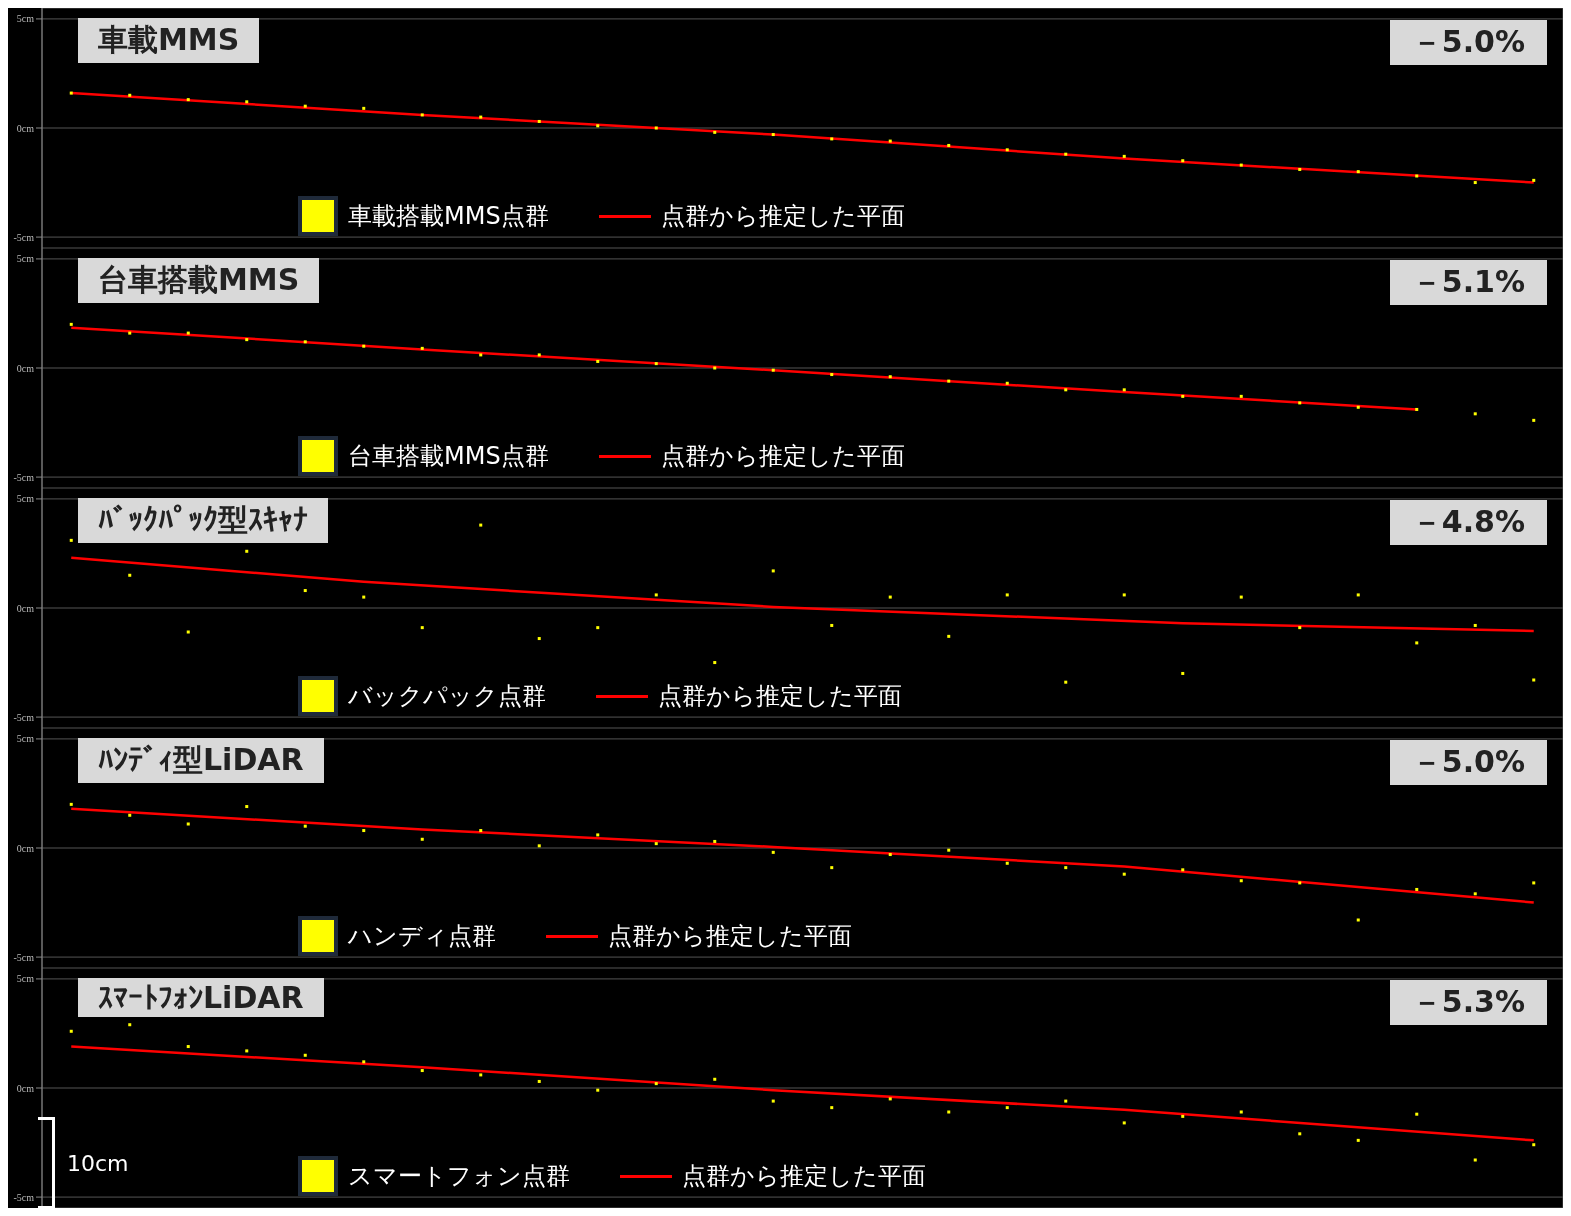 This screenshot has width=1571, height=1216. I want to click on text: 台車搭載MMS, so click(199, 280).